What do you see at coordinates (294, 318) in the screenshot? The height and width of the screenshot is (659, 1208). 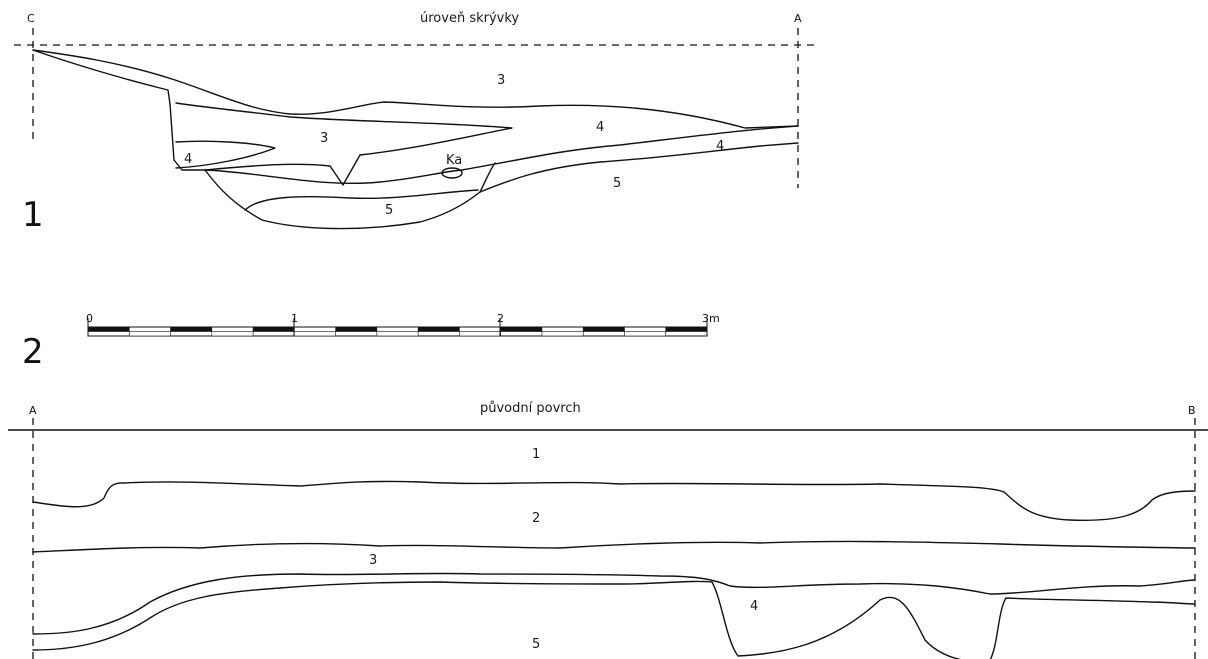 I see `scale-tick-label: 1` at bounding box center [294, 318].